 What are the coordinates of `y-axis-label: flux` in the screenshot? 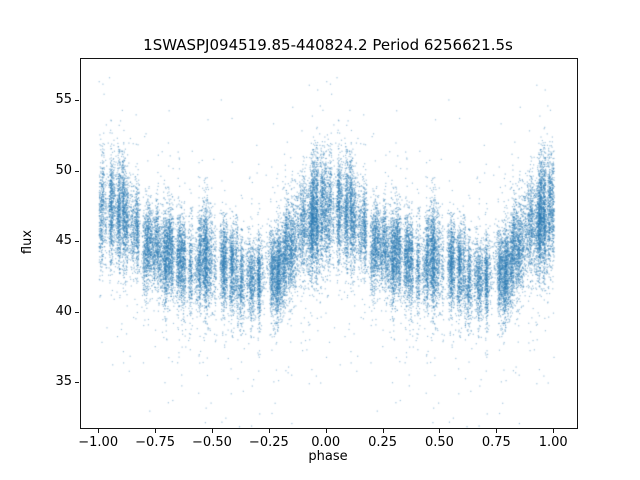 It's located at (27, 242).